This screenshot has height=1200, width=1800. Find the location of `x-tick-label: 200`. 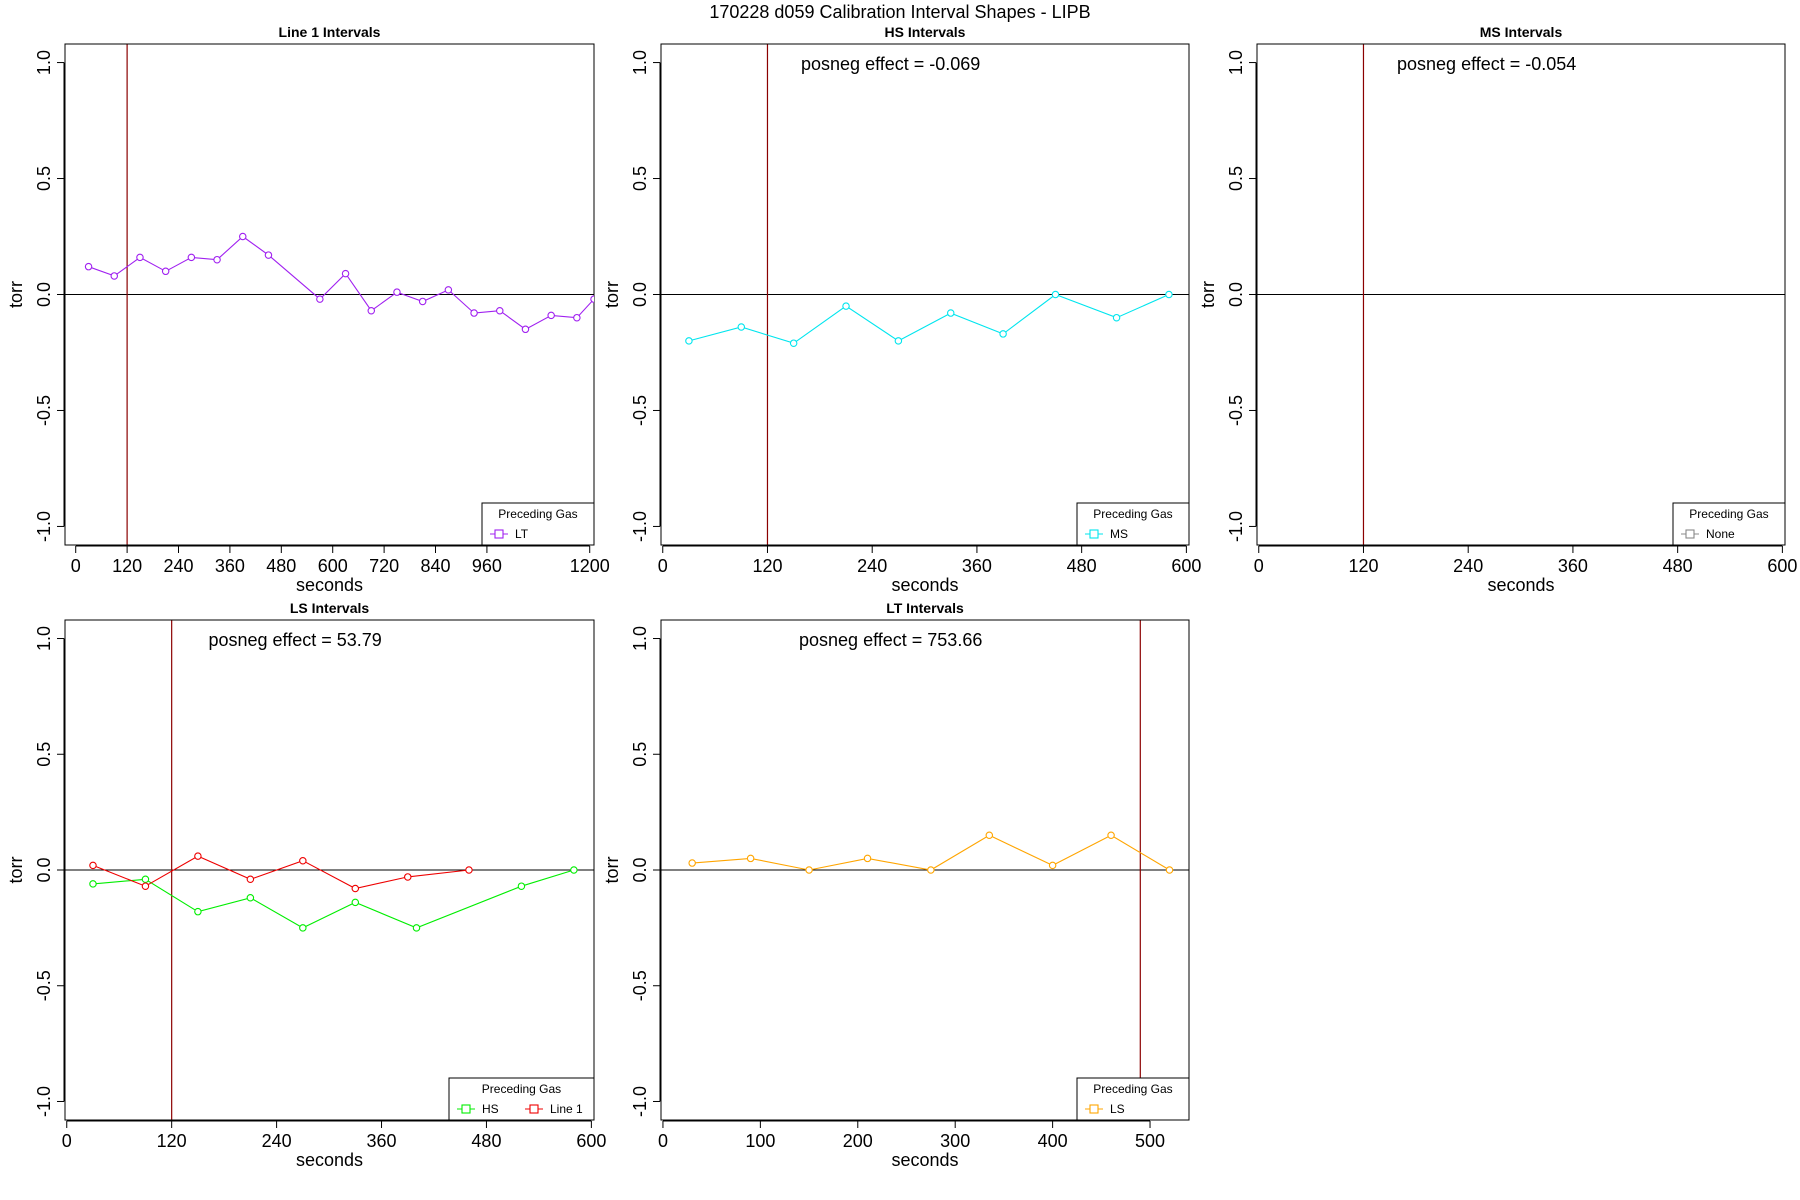

x-tick-label: 200 is located at coordinates (858, 1141).